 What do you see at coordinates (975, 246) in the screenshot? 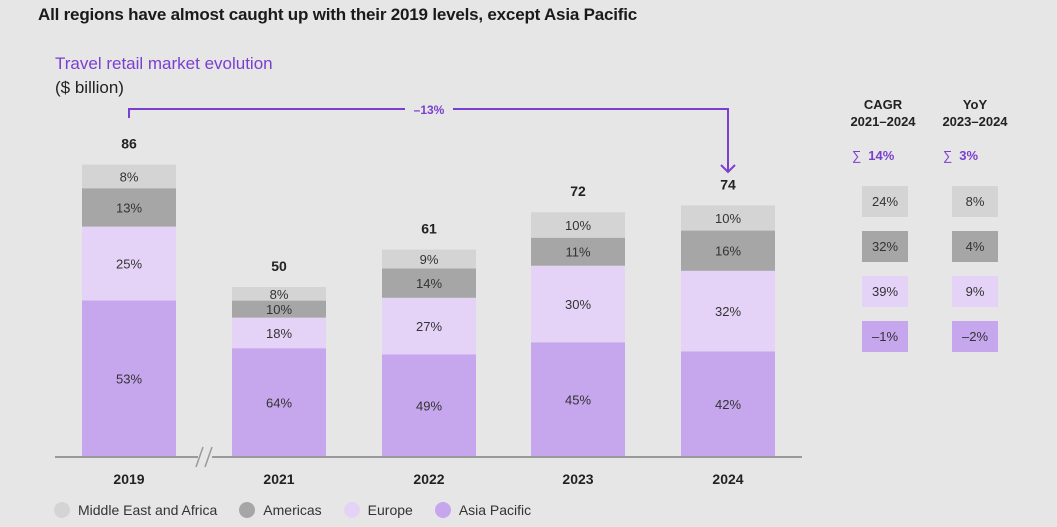
I see `yoy-cell: 4%` at bounding box center [975, 246].